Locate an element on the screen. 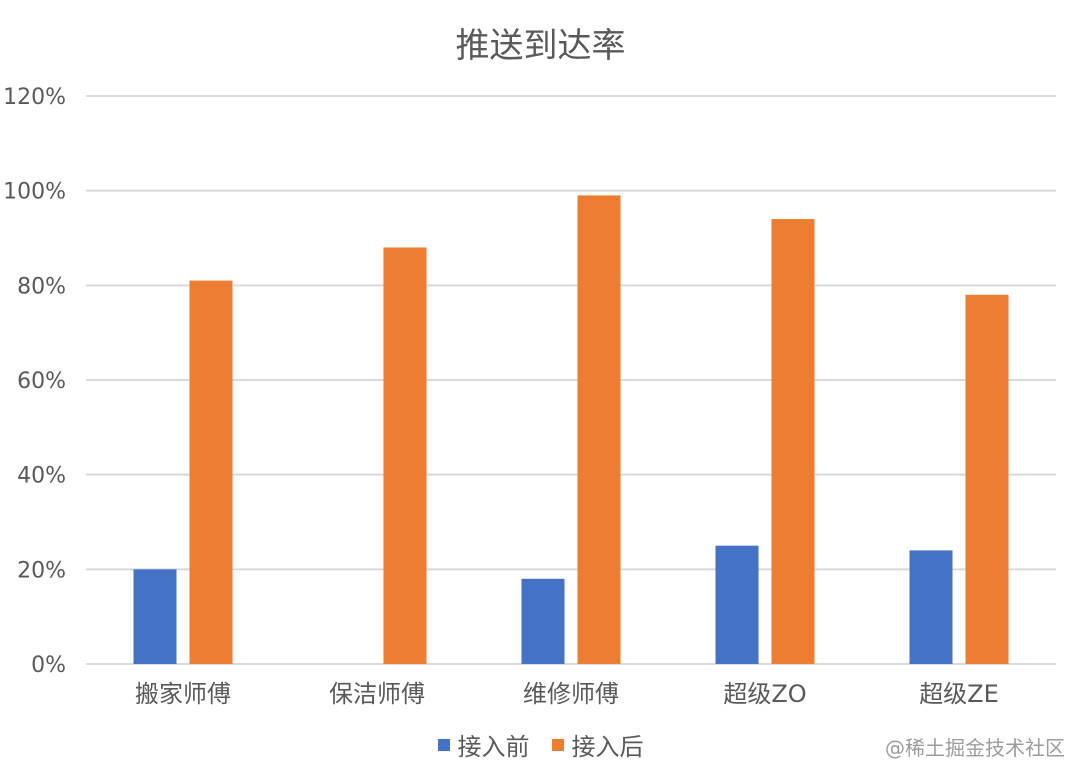 The image size is (1081, 777). x-category-label: 超级ZE is located at coordinates (959, 694).